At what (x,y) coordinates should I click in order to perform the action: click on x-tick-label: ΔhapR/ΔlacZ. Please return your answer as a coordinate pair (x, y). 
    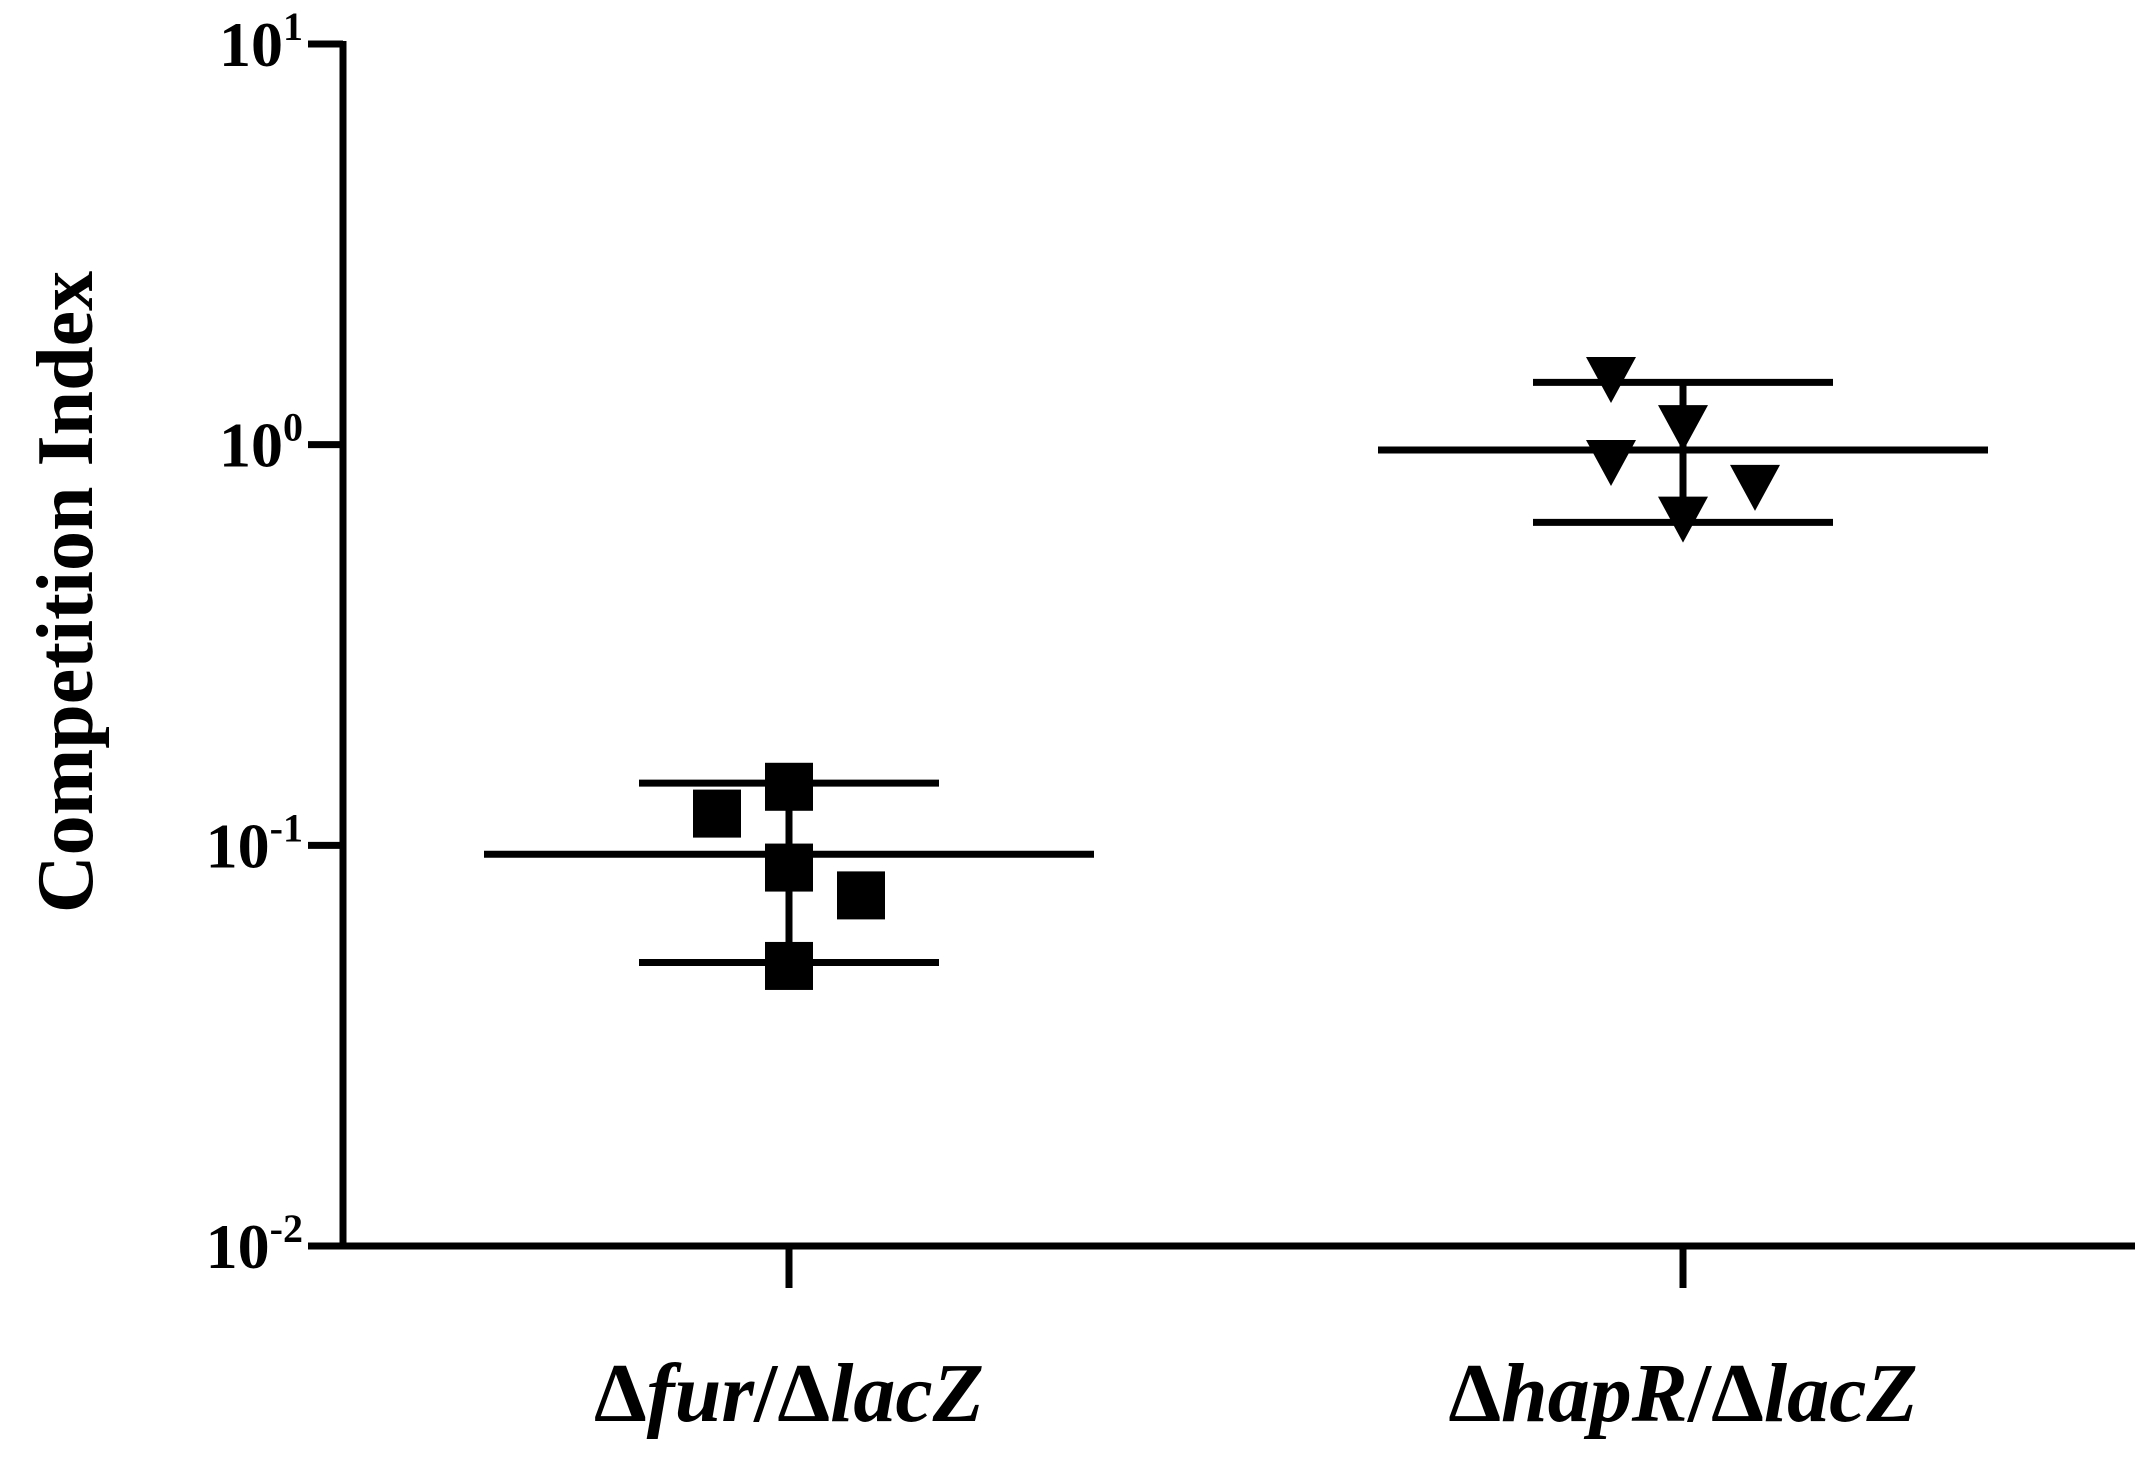
    Looking at the image, I should click on (1682, 1393).